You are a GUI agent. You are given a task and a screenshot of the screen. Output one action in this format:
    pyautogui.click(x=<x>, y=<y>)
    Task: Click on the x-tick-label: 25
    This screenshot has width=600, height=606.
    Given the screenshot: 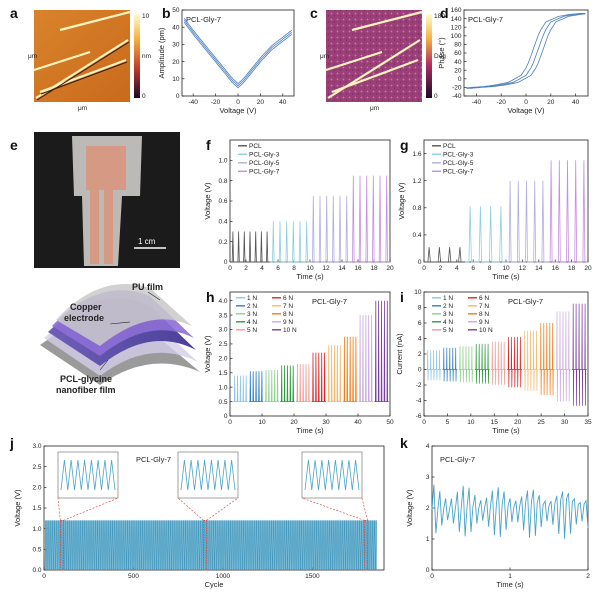 What is the action you would take?
    pyautogui.click(x=542, y=422)
    